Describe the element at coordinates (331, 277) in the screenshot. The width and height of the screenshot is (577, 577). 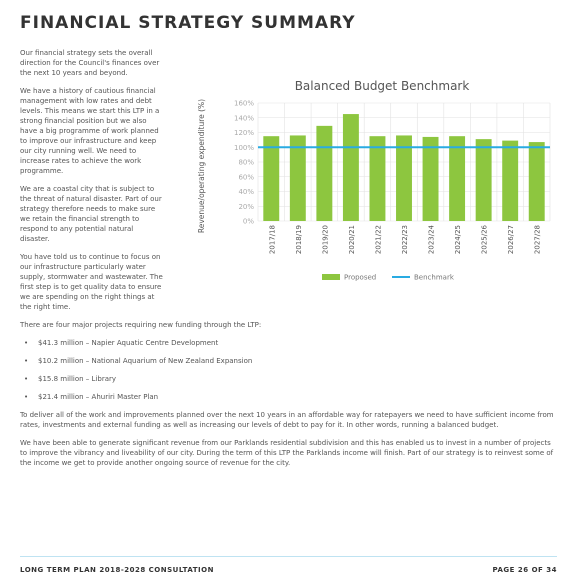
I see `legend-swatch` at that location.